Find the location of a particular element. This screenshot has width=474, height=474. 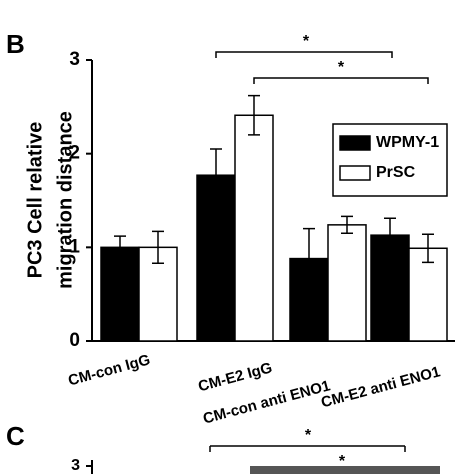

x-tick-label: CM-con IgG is located at coordinates (109, 370).